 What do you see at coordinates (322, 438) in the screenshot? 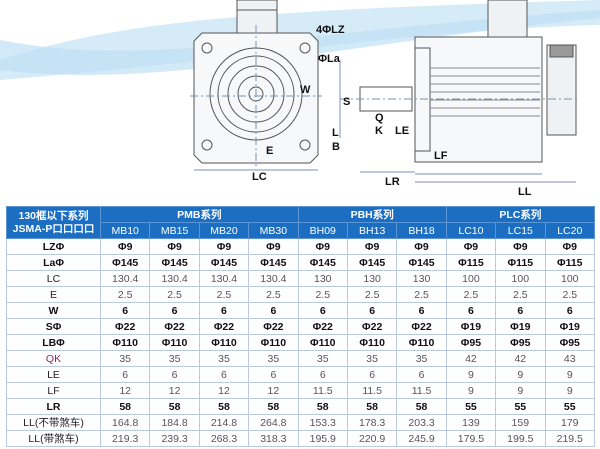
I see `table-cell: 195.9` at bounding box center [322, 438].